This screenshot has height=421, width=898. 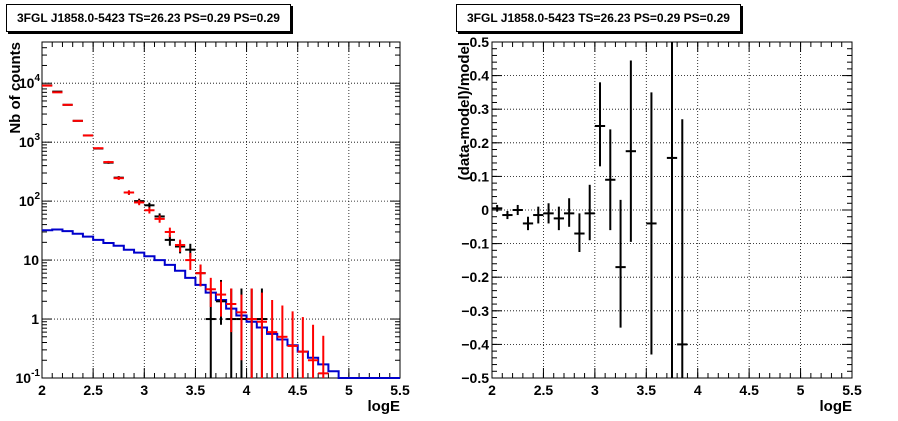 What do you see at coordinates (31, 260) in the screenshot?
I see `y-tick-label: 10` at bounding box center [31, 260].